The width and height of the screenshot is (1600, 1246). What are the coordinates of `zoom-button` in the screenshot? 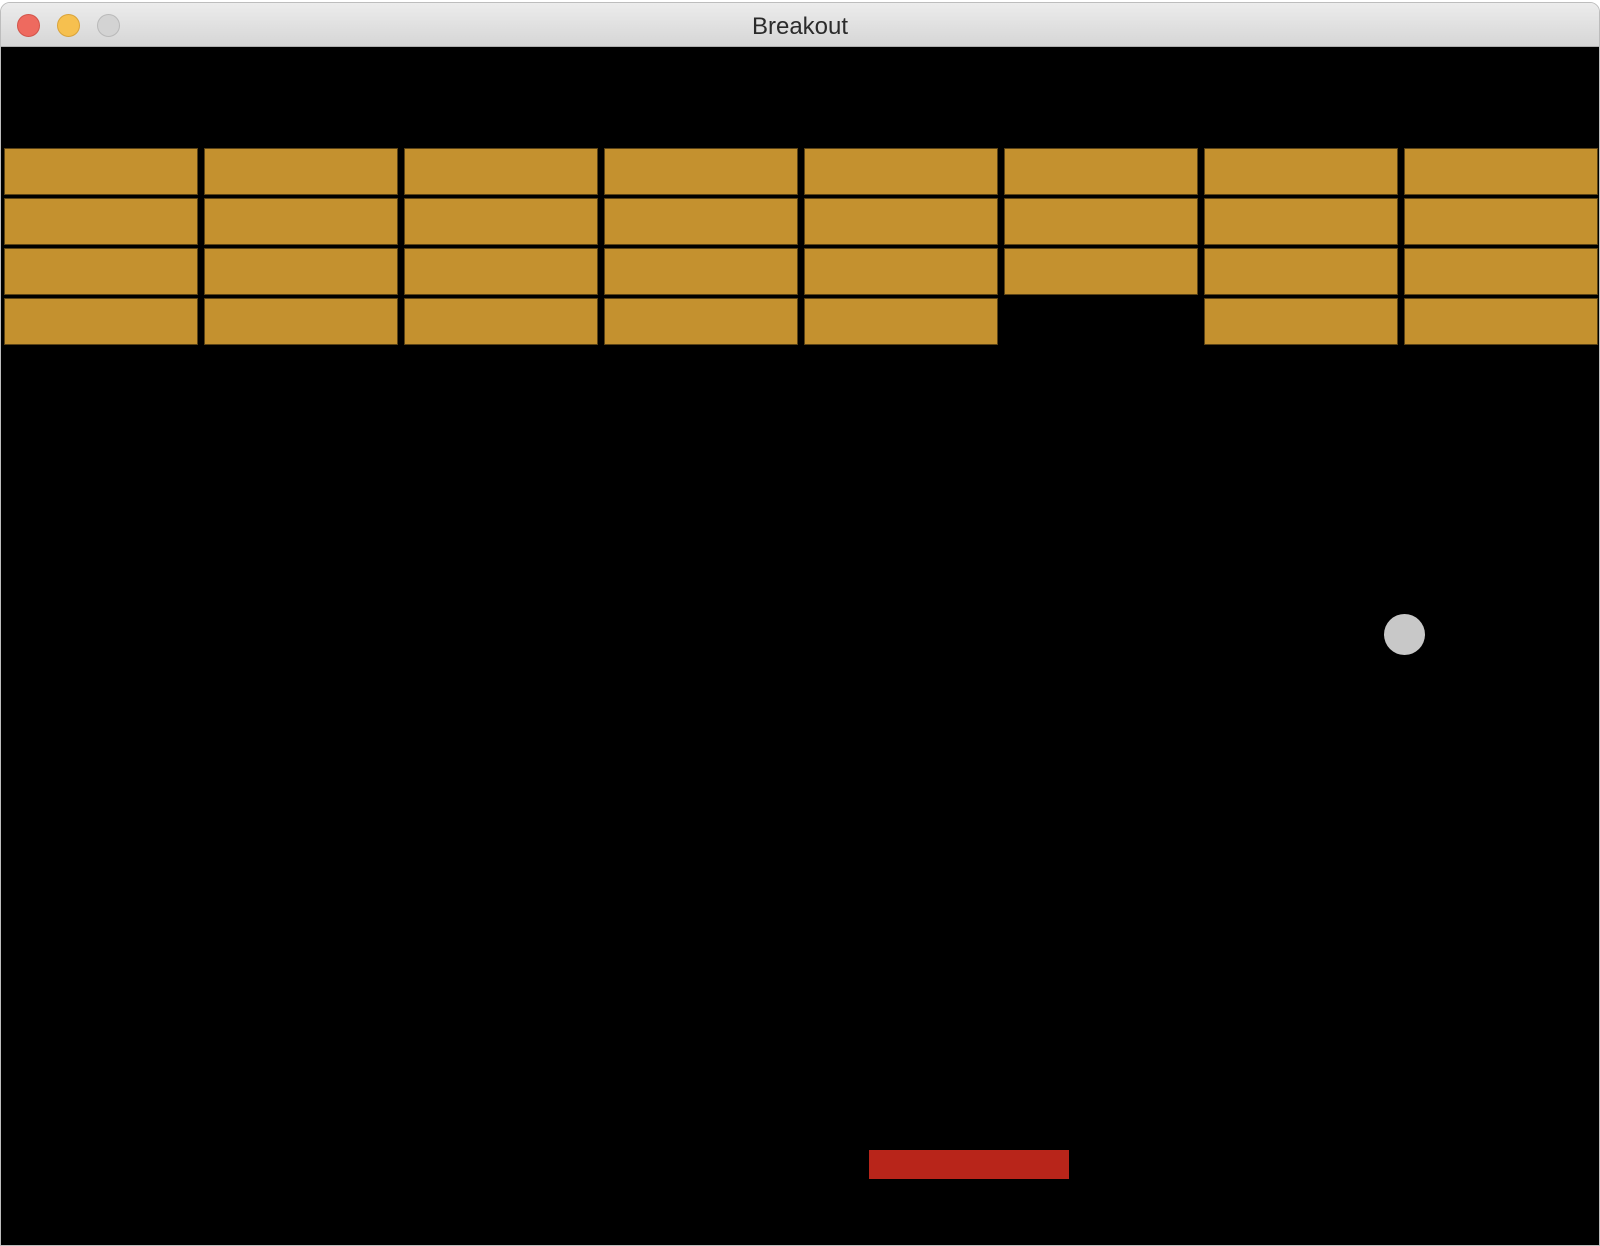 It's located at (108, 25).